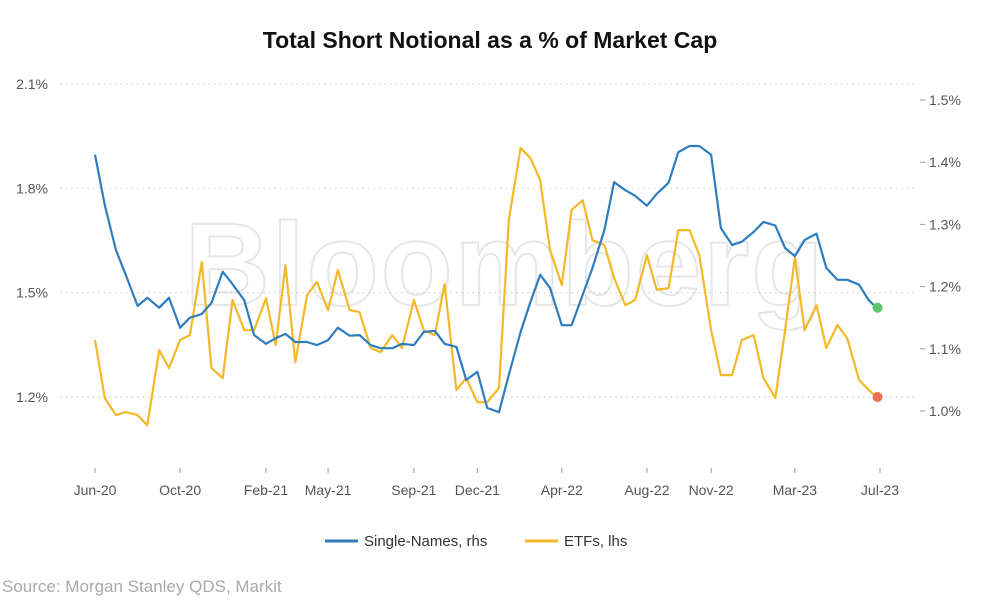 This screenshot has height=600, width=1000. What do you see at coordinates (880, 490) in the screenshot?
I see `x-tick-label: Jul-23` at bounding box center [880, 490].